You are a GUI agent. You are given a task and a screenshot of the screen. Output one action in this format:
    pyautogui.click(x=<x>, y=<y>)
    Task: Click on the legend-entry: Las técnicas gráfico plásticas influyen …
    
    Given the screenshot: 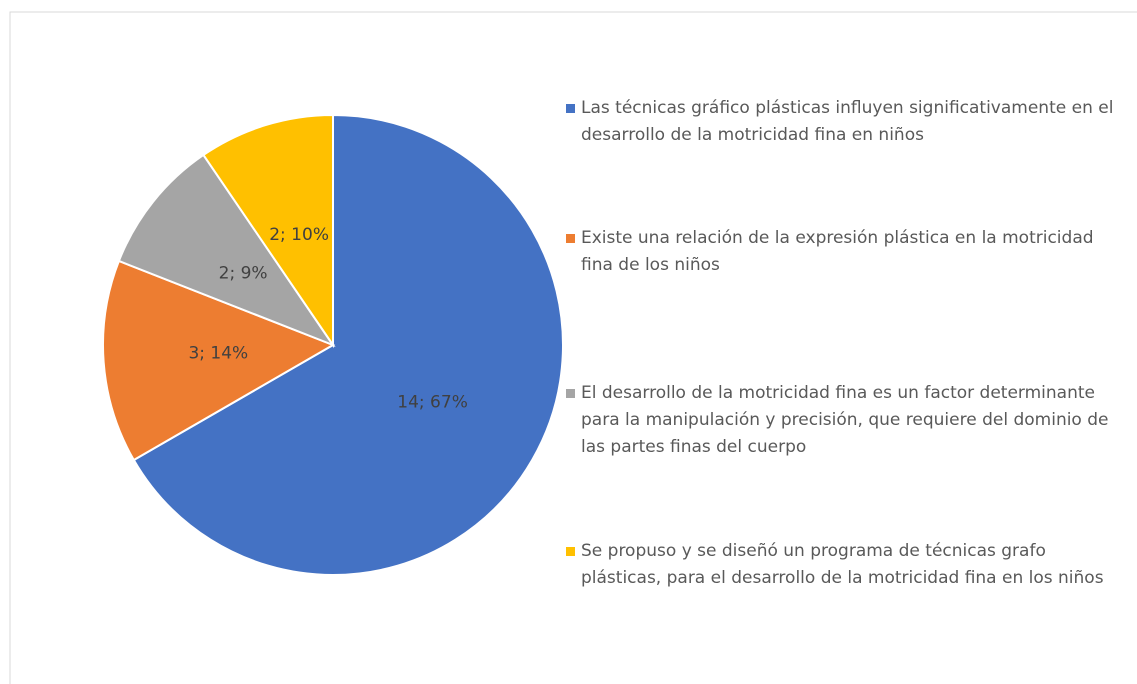 What is the action you would take?
    pyautogui.click(x=846, y=122)
    